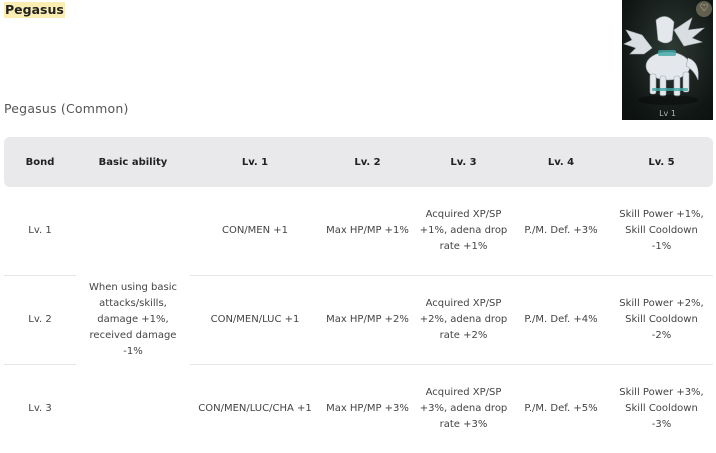 The image size is (716, 453). What do you see at coordinates (40, 231) in the screenshot?
I see `bond-cell: Lv. 1` at bounding box center [40, 231].